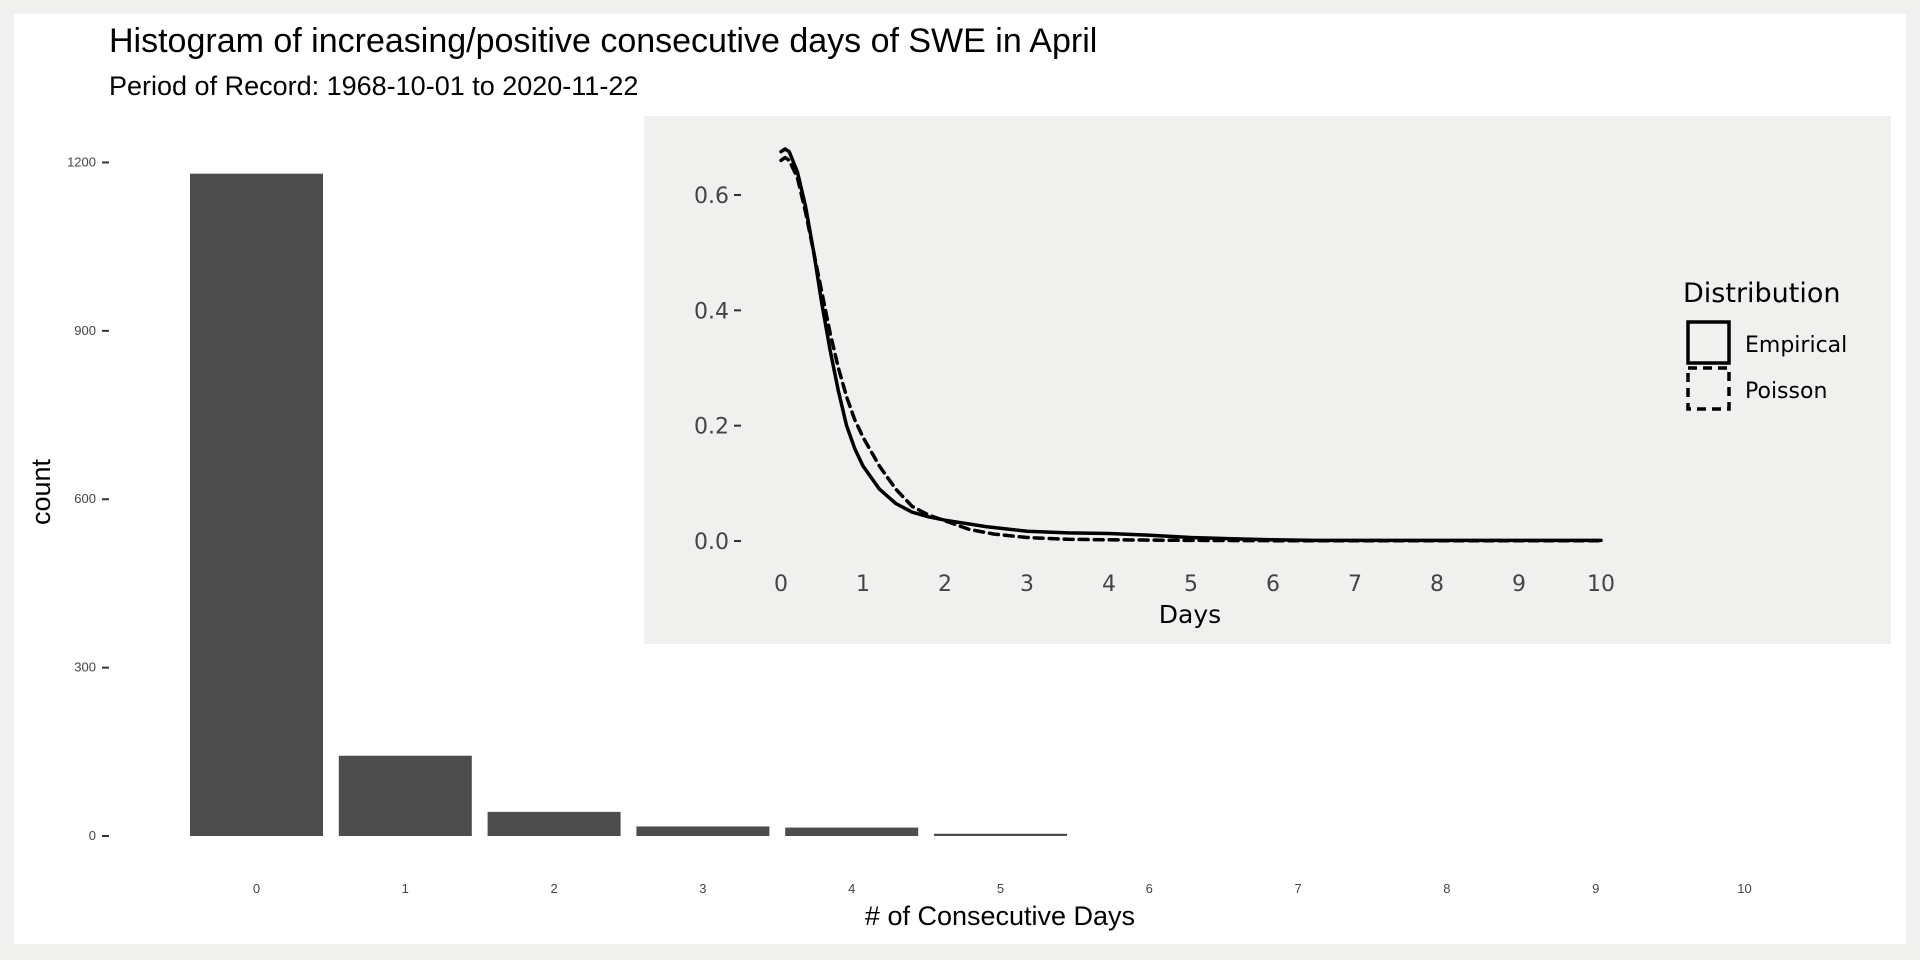  What do you see at coordinates (1595, 888) in the screenshot?
I see `x-tick-label: 9` at bounding box center [1595, 888].